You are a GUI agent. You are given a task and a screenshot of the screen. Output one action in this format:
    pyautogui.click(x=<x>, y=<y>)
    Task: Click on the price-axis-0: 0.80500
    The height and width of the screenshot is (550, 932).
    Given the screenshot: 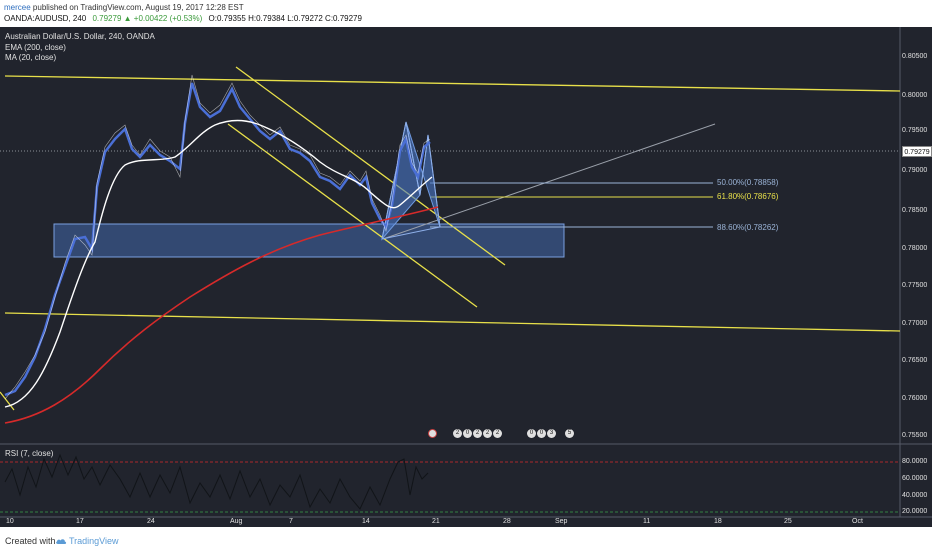 What is the action you would take?
    pyautogui.click(x=915, y=56)
    